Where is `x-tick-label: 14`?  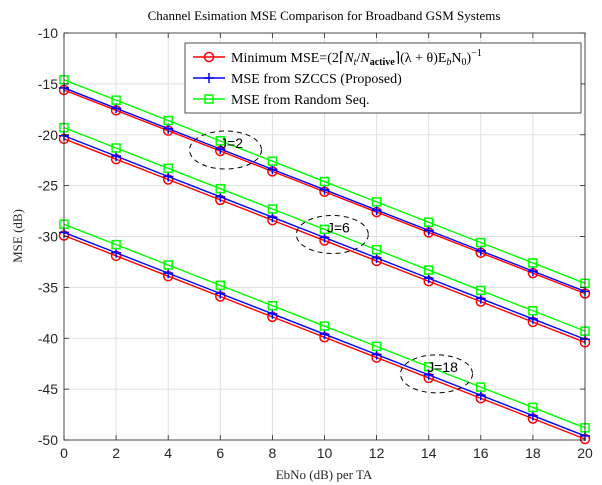
x-tick-label: 14 is located at coordinates (429, 453).